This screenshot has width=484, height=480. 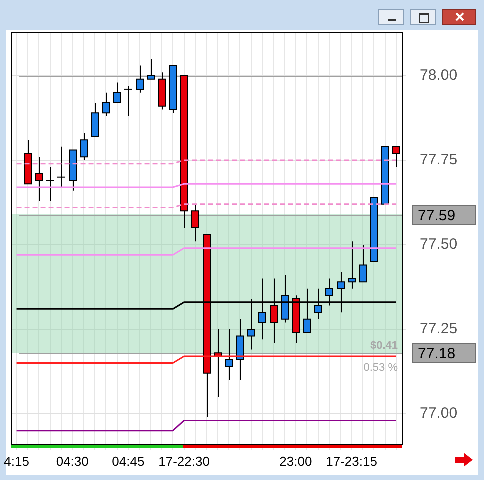 What do you see at coordinates (437, 216) in the screenshot?
I see `ref-line-label: 77.59` at bounding box center [437, 216].